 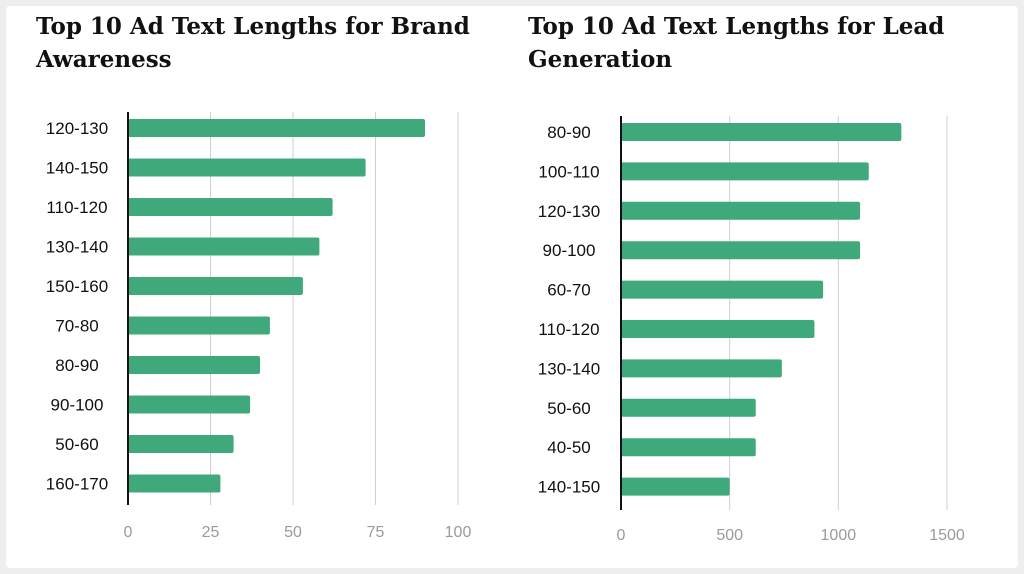 What do you see at coordinates (76, 326) in the screenshot?
I see `category-label: 70-80` at bounding box center [76, 326].